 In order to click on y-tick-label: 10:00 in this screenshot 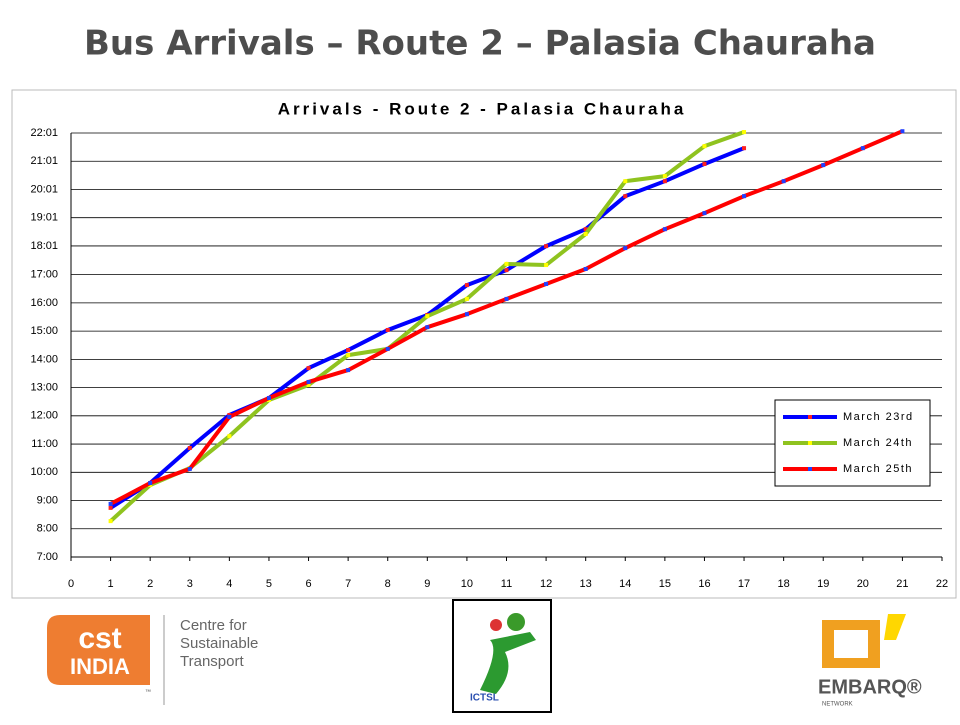, I will do `click(44, 472)`.